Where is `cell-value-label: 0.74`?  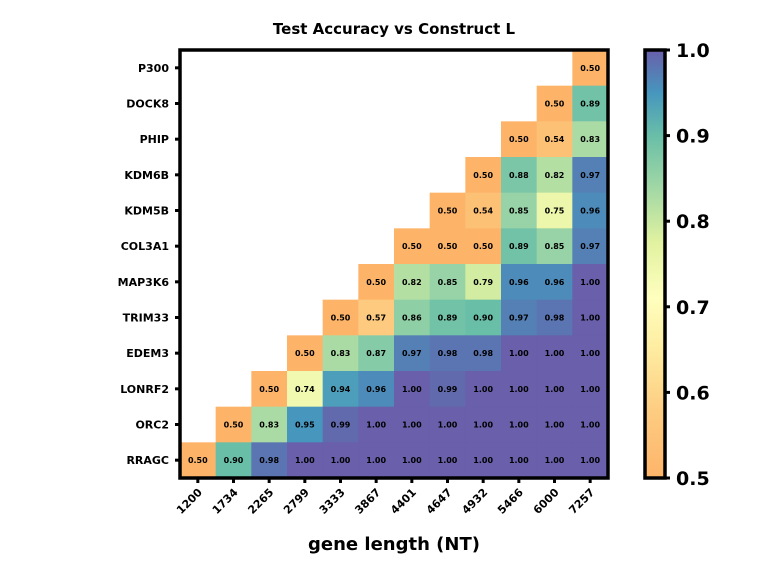 cell-value-label: 0.74 is located at coordinates (305, 389).